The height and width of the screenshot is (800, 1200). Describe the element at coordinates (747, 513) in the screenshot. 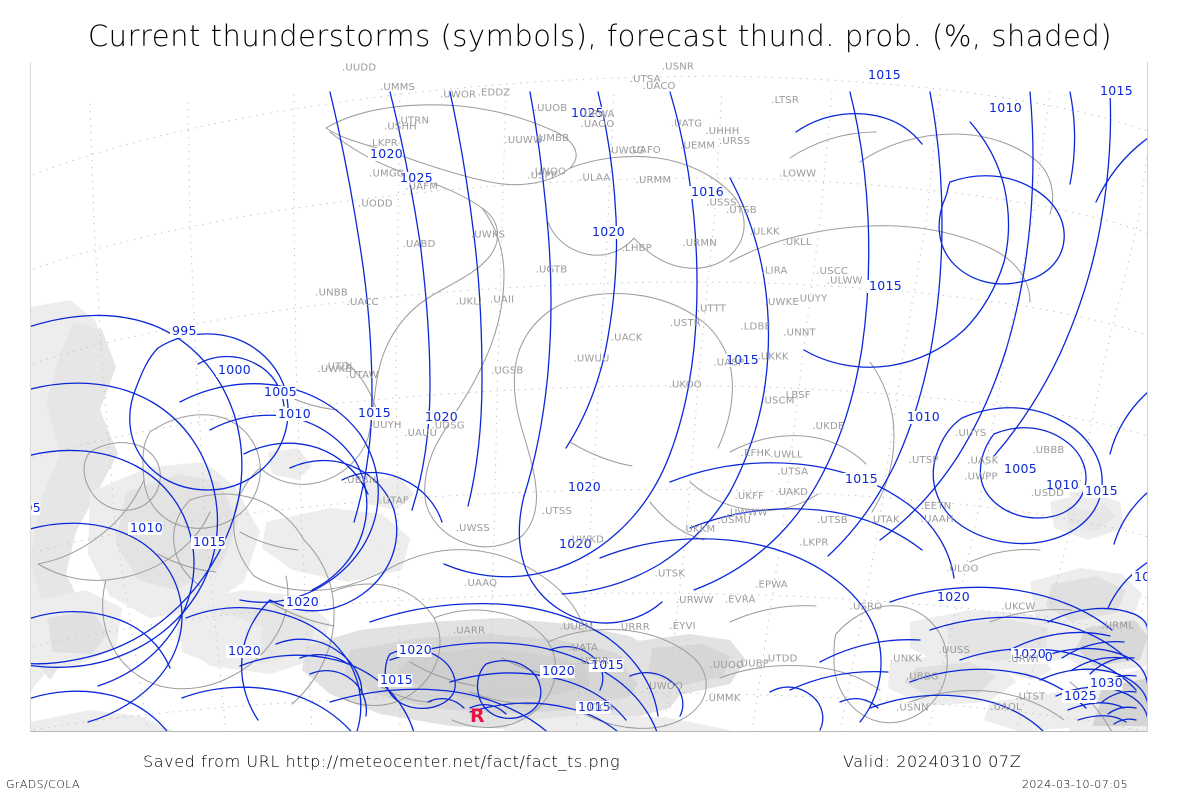

I see `station-label: .UWWW` at that location.